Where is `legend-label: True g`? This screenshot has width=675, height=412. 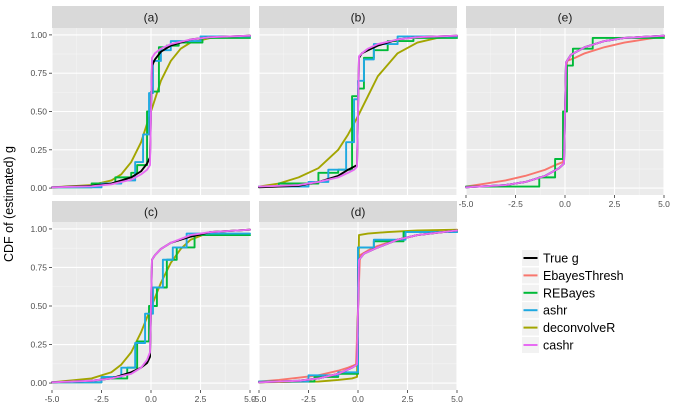
legend-label: True g is located at coordinates (561, 259).